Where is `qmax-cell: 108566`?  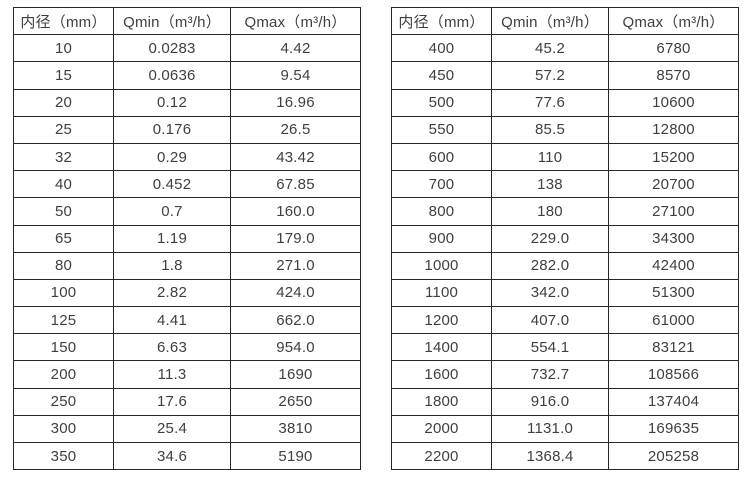
qmax-cell: 108566 is located at coordinates (673, 374).